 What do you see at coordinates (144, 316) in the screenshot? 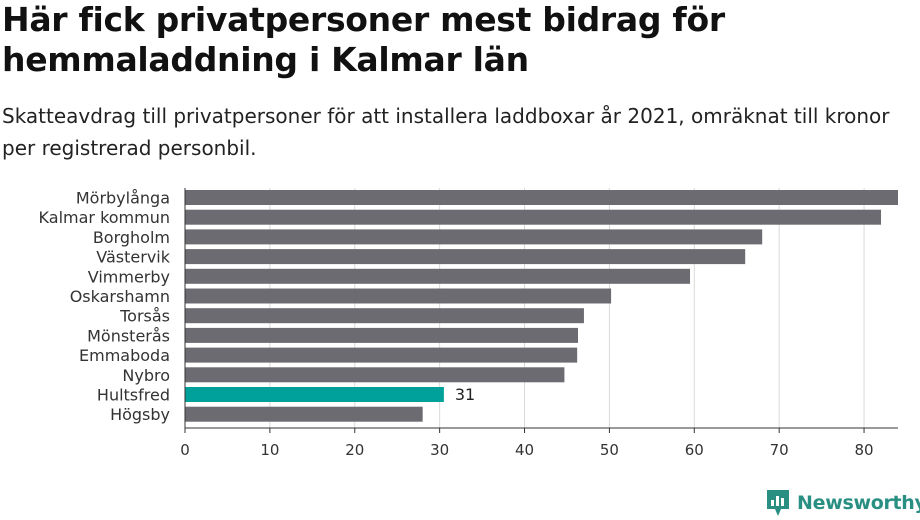
I see `category-label: Torsås` at bounding box center [144, 316].